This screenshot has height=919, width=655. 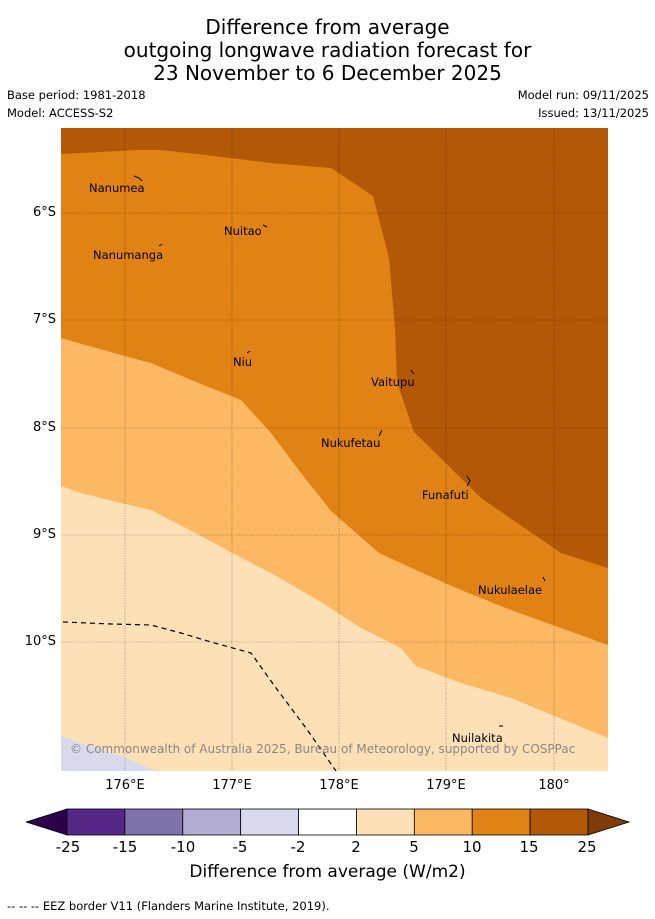 What do you see at coordinates (393, 382) in the screenshot?
I see `place-vaitupu: Vaitupu` at bounding box center [393, 382].